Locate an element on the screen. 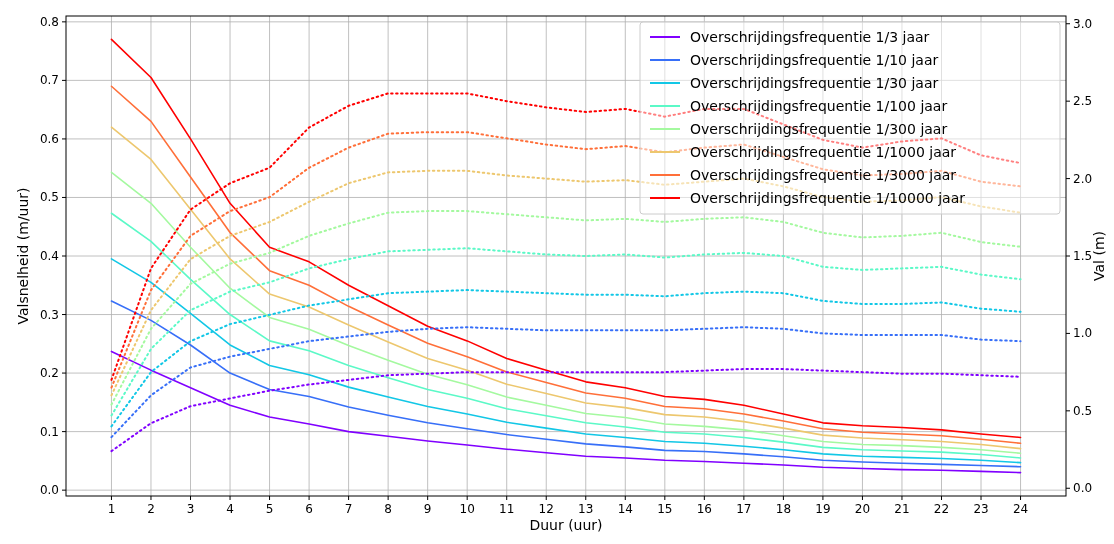  x-tick-label: 19 is located at coordinates (823, 509).